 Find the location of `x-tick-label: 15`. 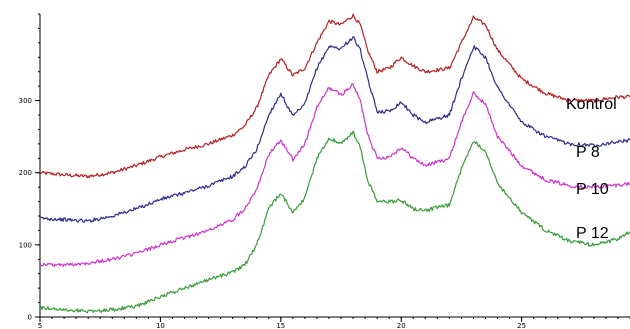

x-tick-label: 15 is located at coordinates (280, 325).